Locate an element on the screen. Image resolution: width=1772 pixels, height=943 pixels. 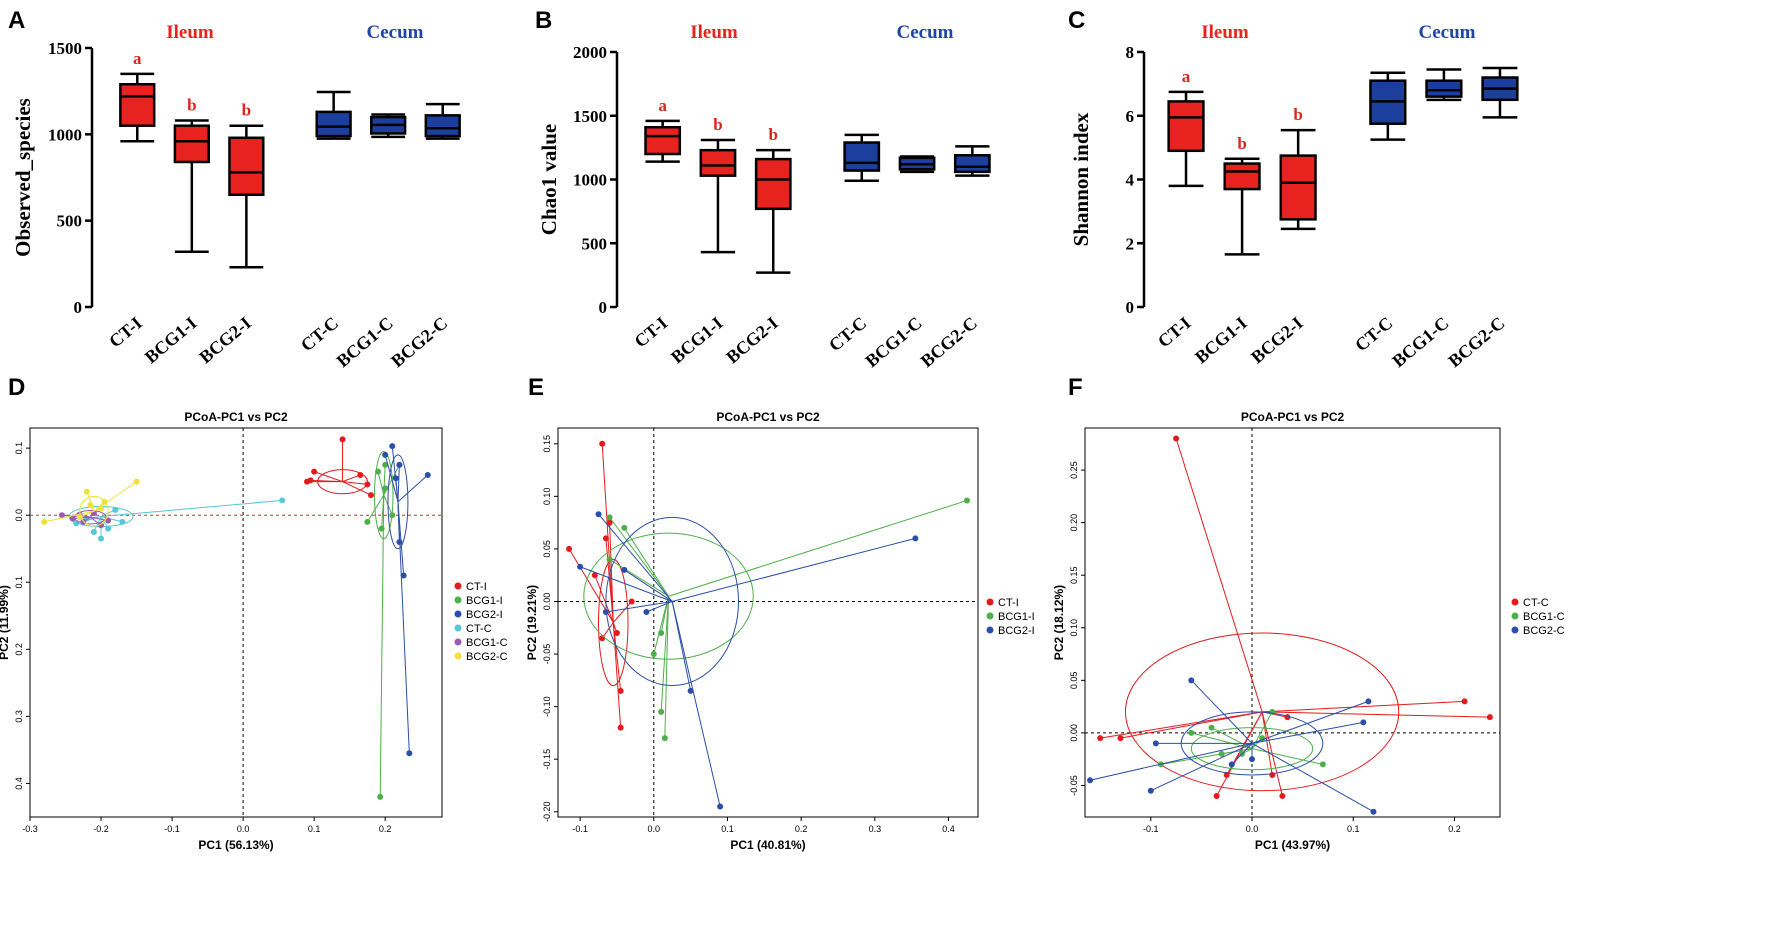
x-tick-label: 0.1 is located at coordinates (314, 829).